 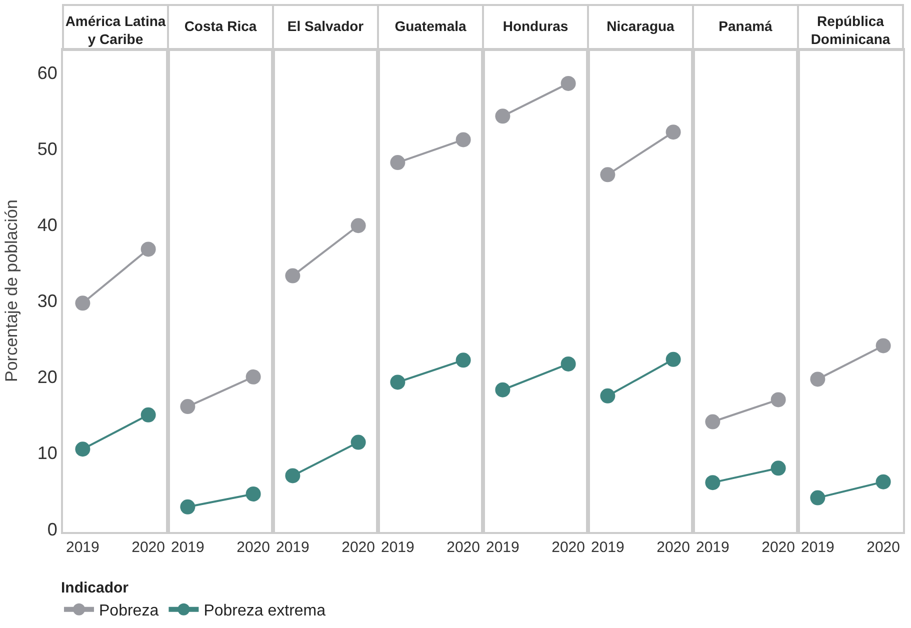 I want to click on y-axis-title: Porcentaje de población, so click(x=11, y=291).